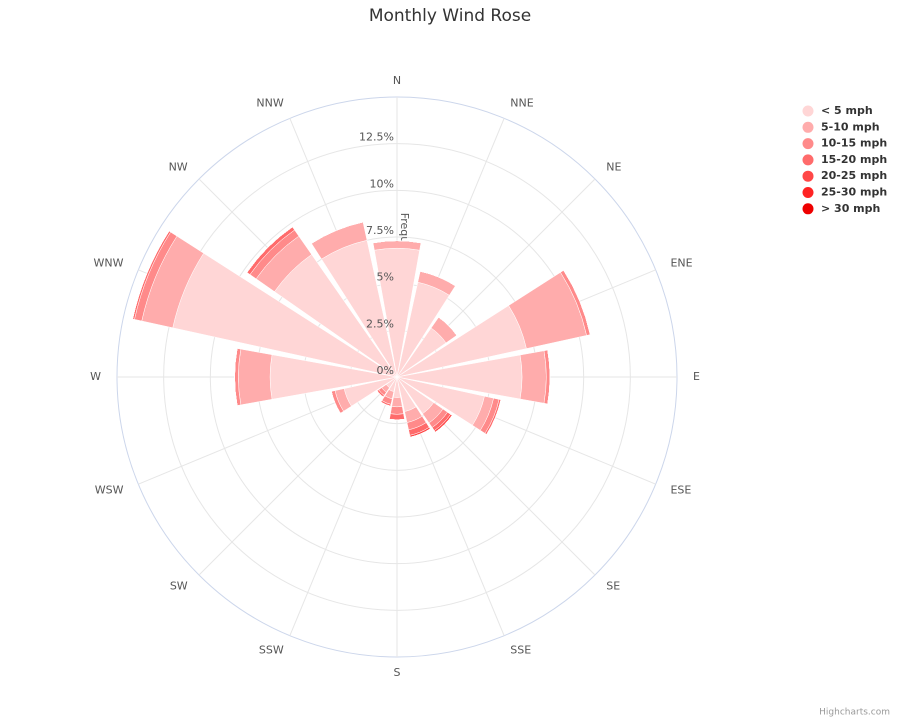 The width and height of the screenshot is (900, 720). Describe the element at coordinates (854, 713) in the screenshot. I see `credits: Highcharts.com` at that location.